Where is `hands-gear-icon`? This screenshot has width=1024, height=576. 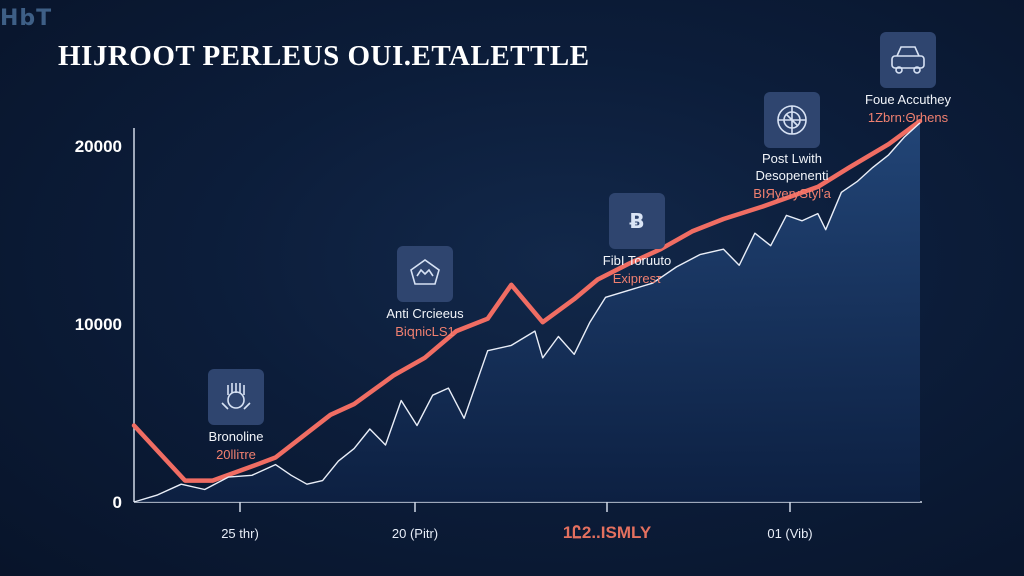 hands-gear-icon is located at coordinates (236, 396).